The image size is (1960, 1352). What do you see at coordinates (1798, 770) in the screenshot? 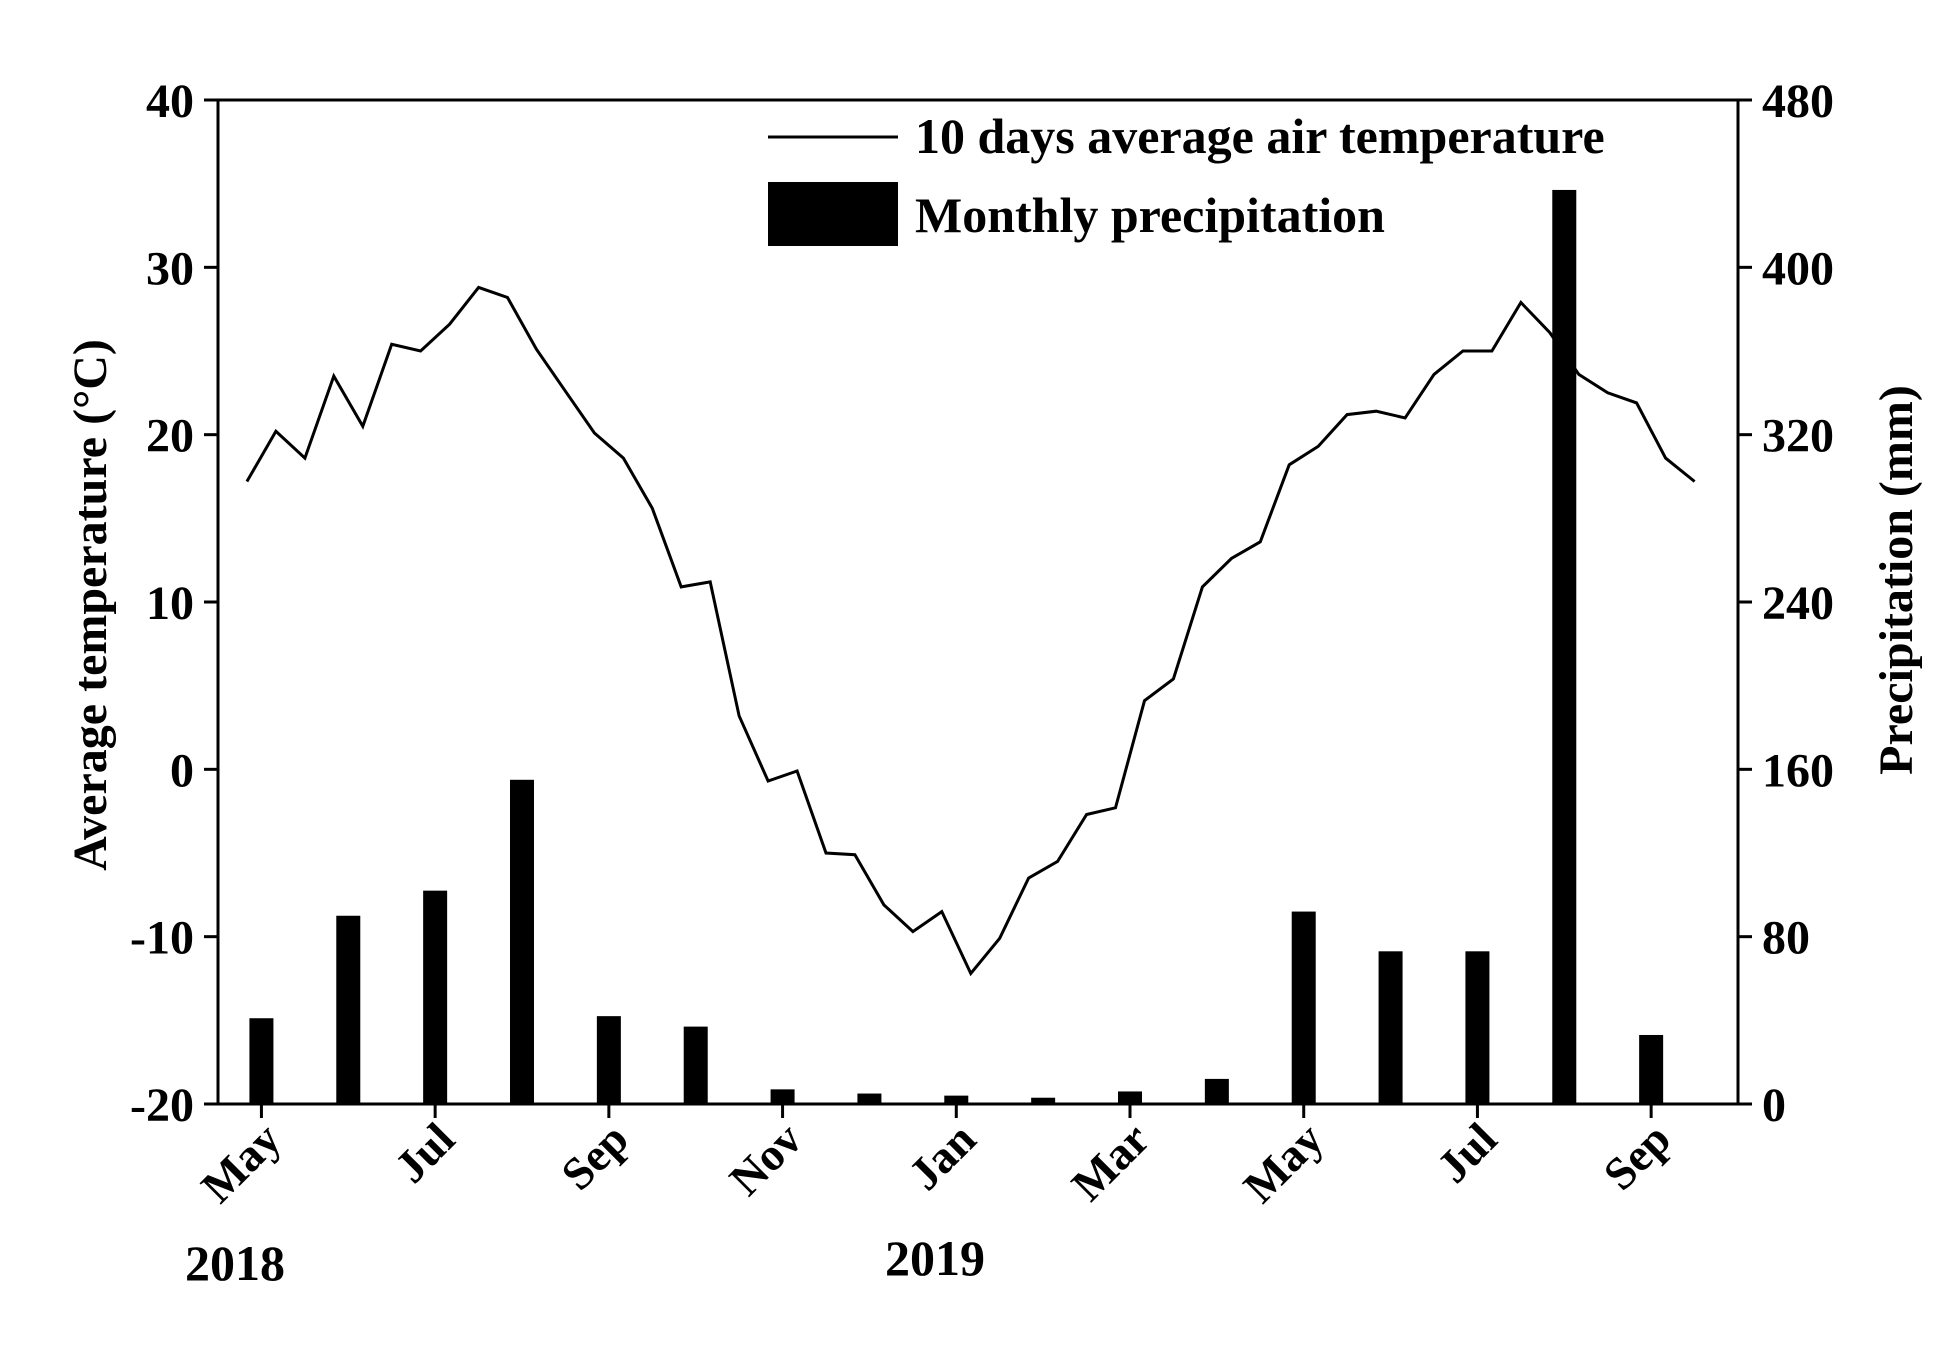
I see `right-tick-label: 160` at bounding box center [1798, 770].